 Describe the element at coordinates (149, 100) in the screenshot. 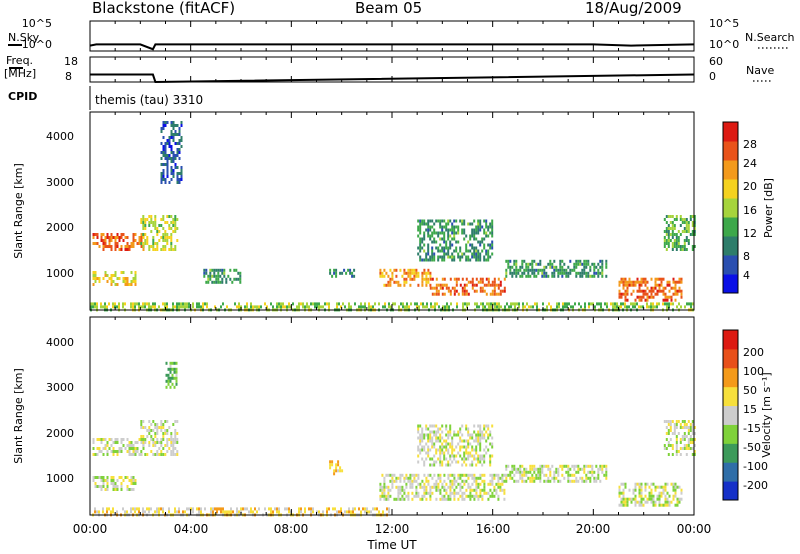

I see `cpid-text: themis (tau) 3310` at that location.